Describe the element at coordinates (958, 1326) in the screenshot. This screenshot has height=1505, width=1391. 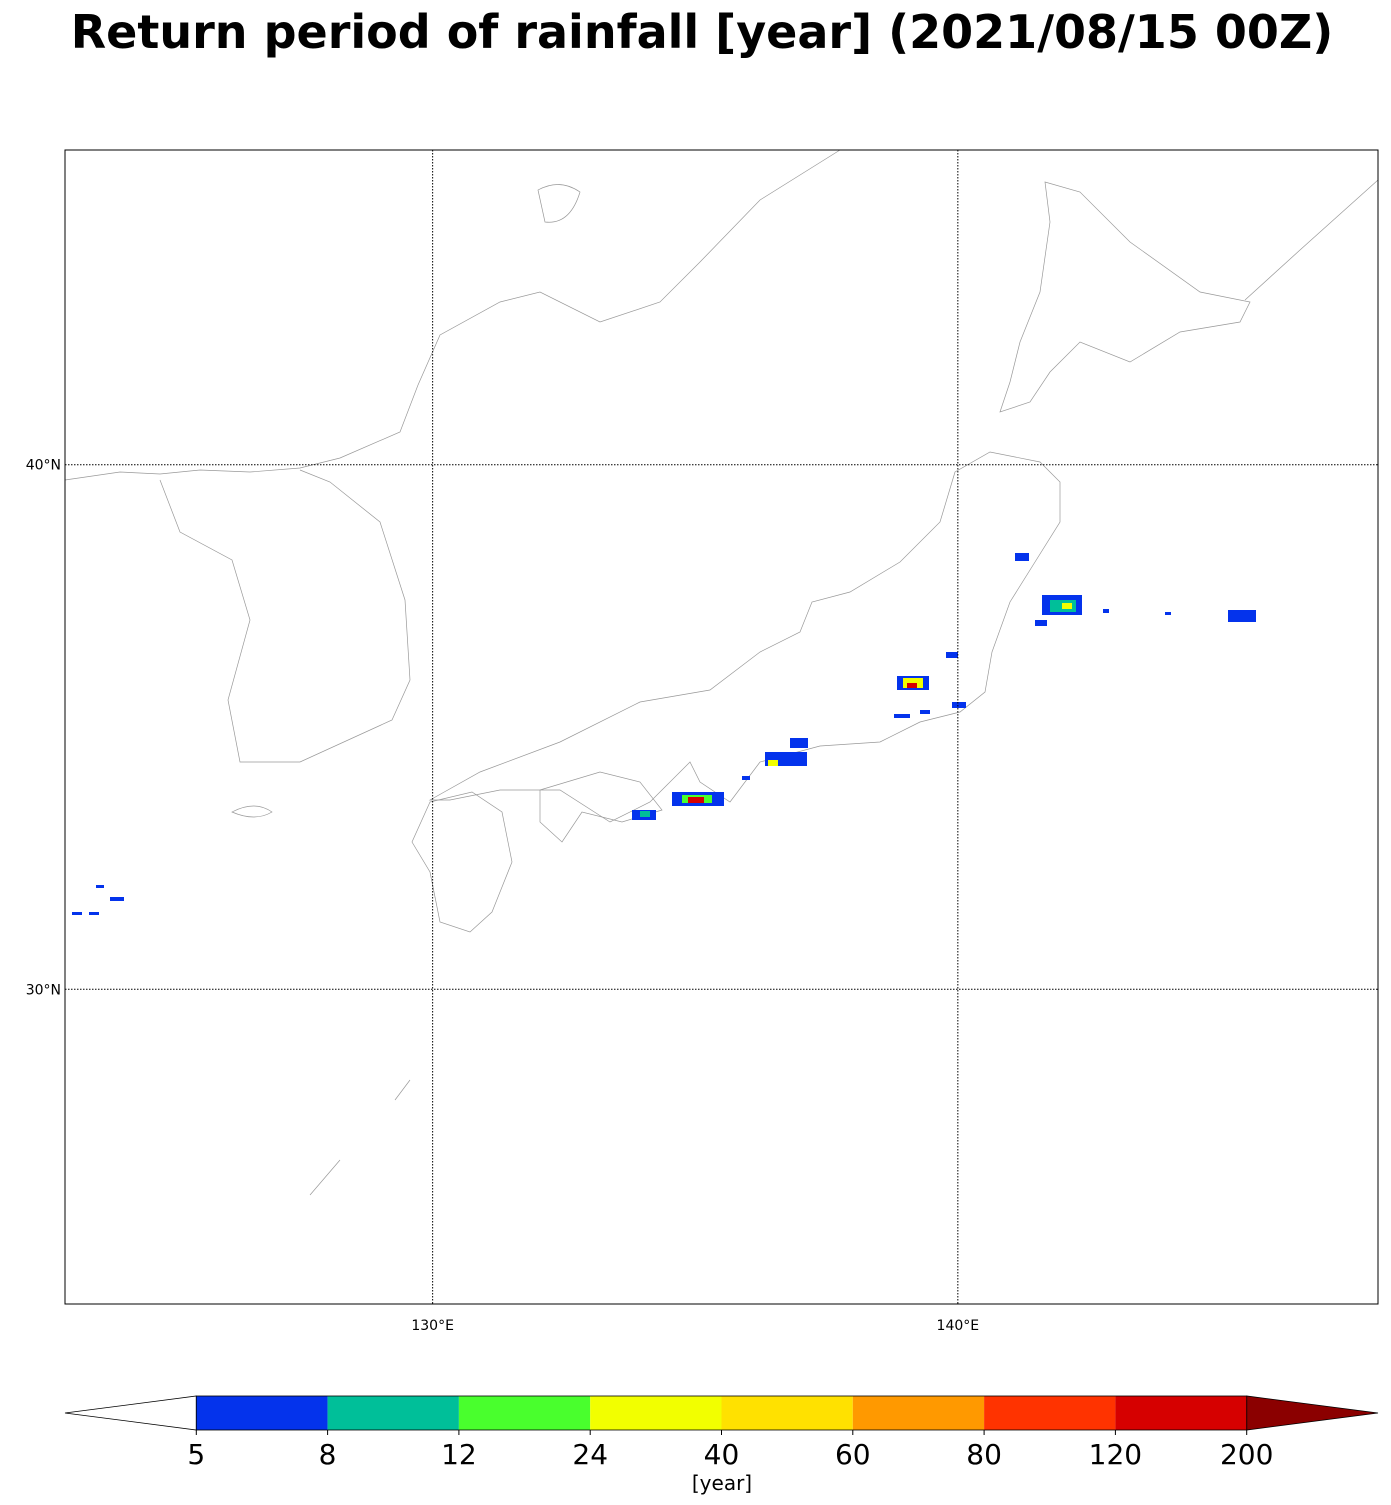
I see `x-tick-label: 140°E` at that location.